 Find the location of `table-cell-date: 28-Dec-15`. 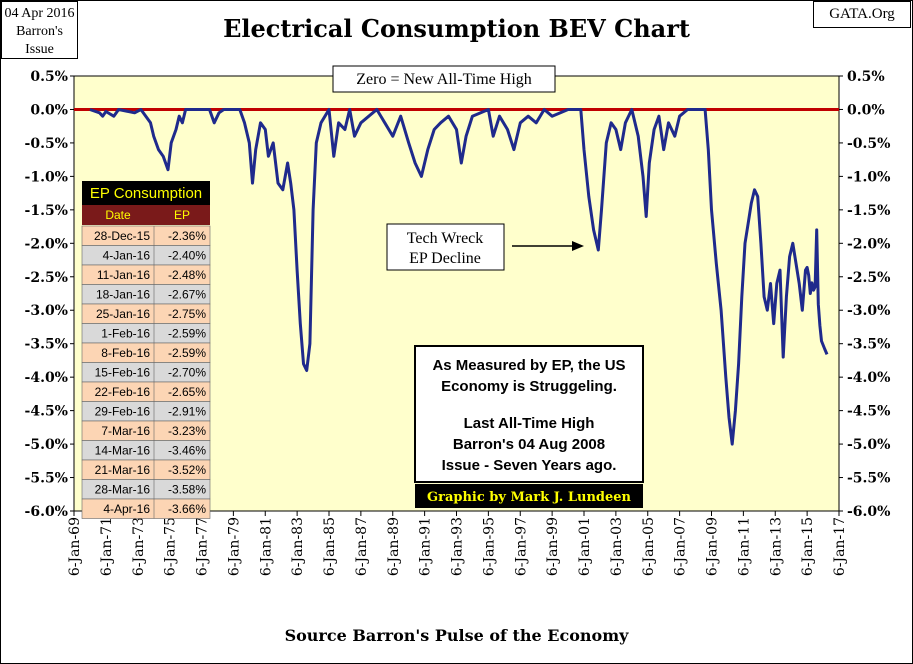

table-cell-date: 28-Dec-15 is located at coordinates (122, 236).